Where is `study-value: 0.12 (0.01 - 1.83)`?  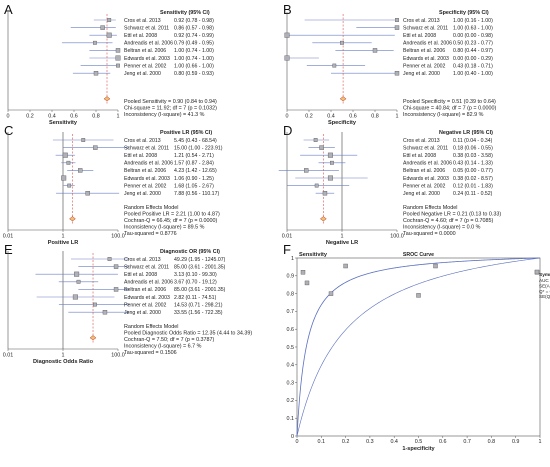 study-value: 0.12 (0.01 - 1.83) is located at coordinates (473, 186).